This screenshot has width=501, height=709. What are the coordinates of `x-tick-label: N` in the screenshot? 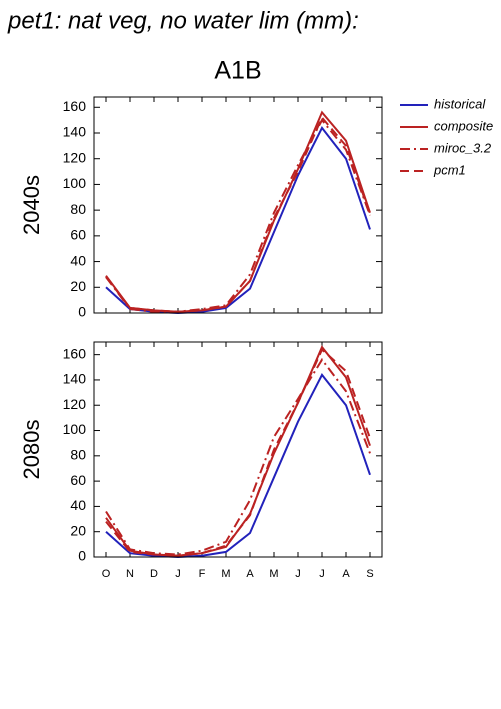 It's located at (130, 574).